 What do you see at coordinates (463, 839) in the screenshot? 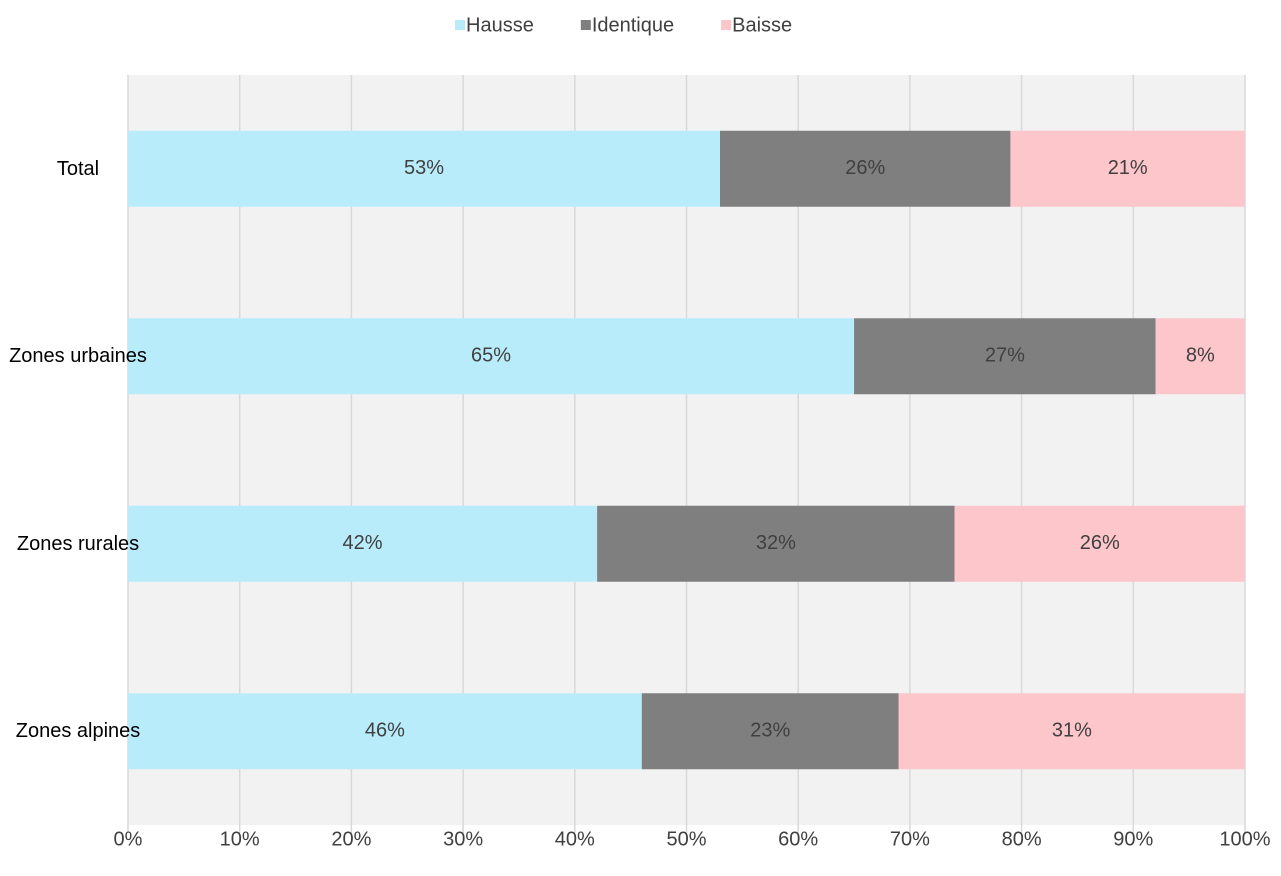
I see `x-tick-label: 30%` at bounding box center [463, 839].